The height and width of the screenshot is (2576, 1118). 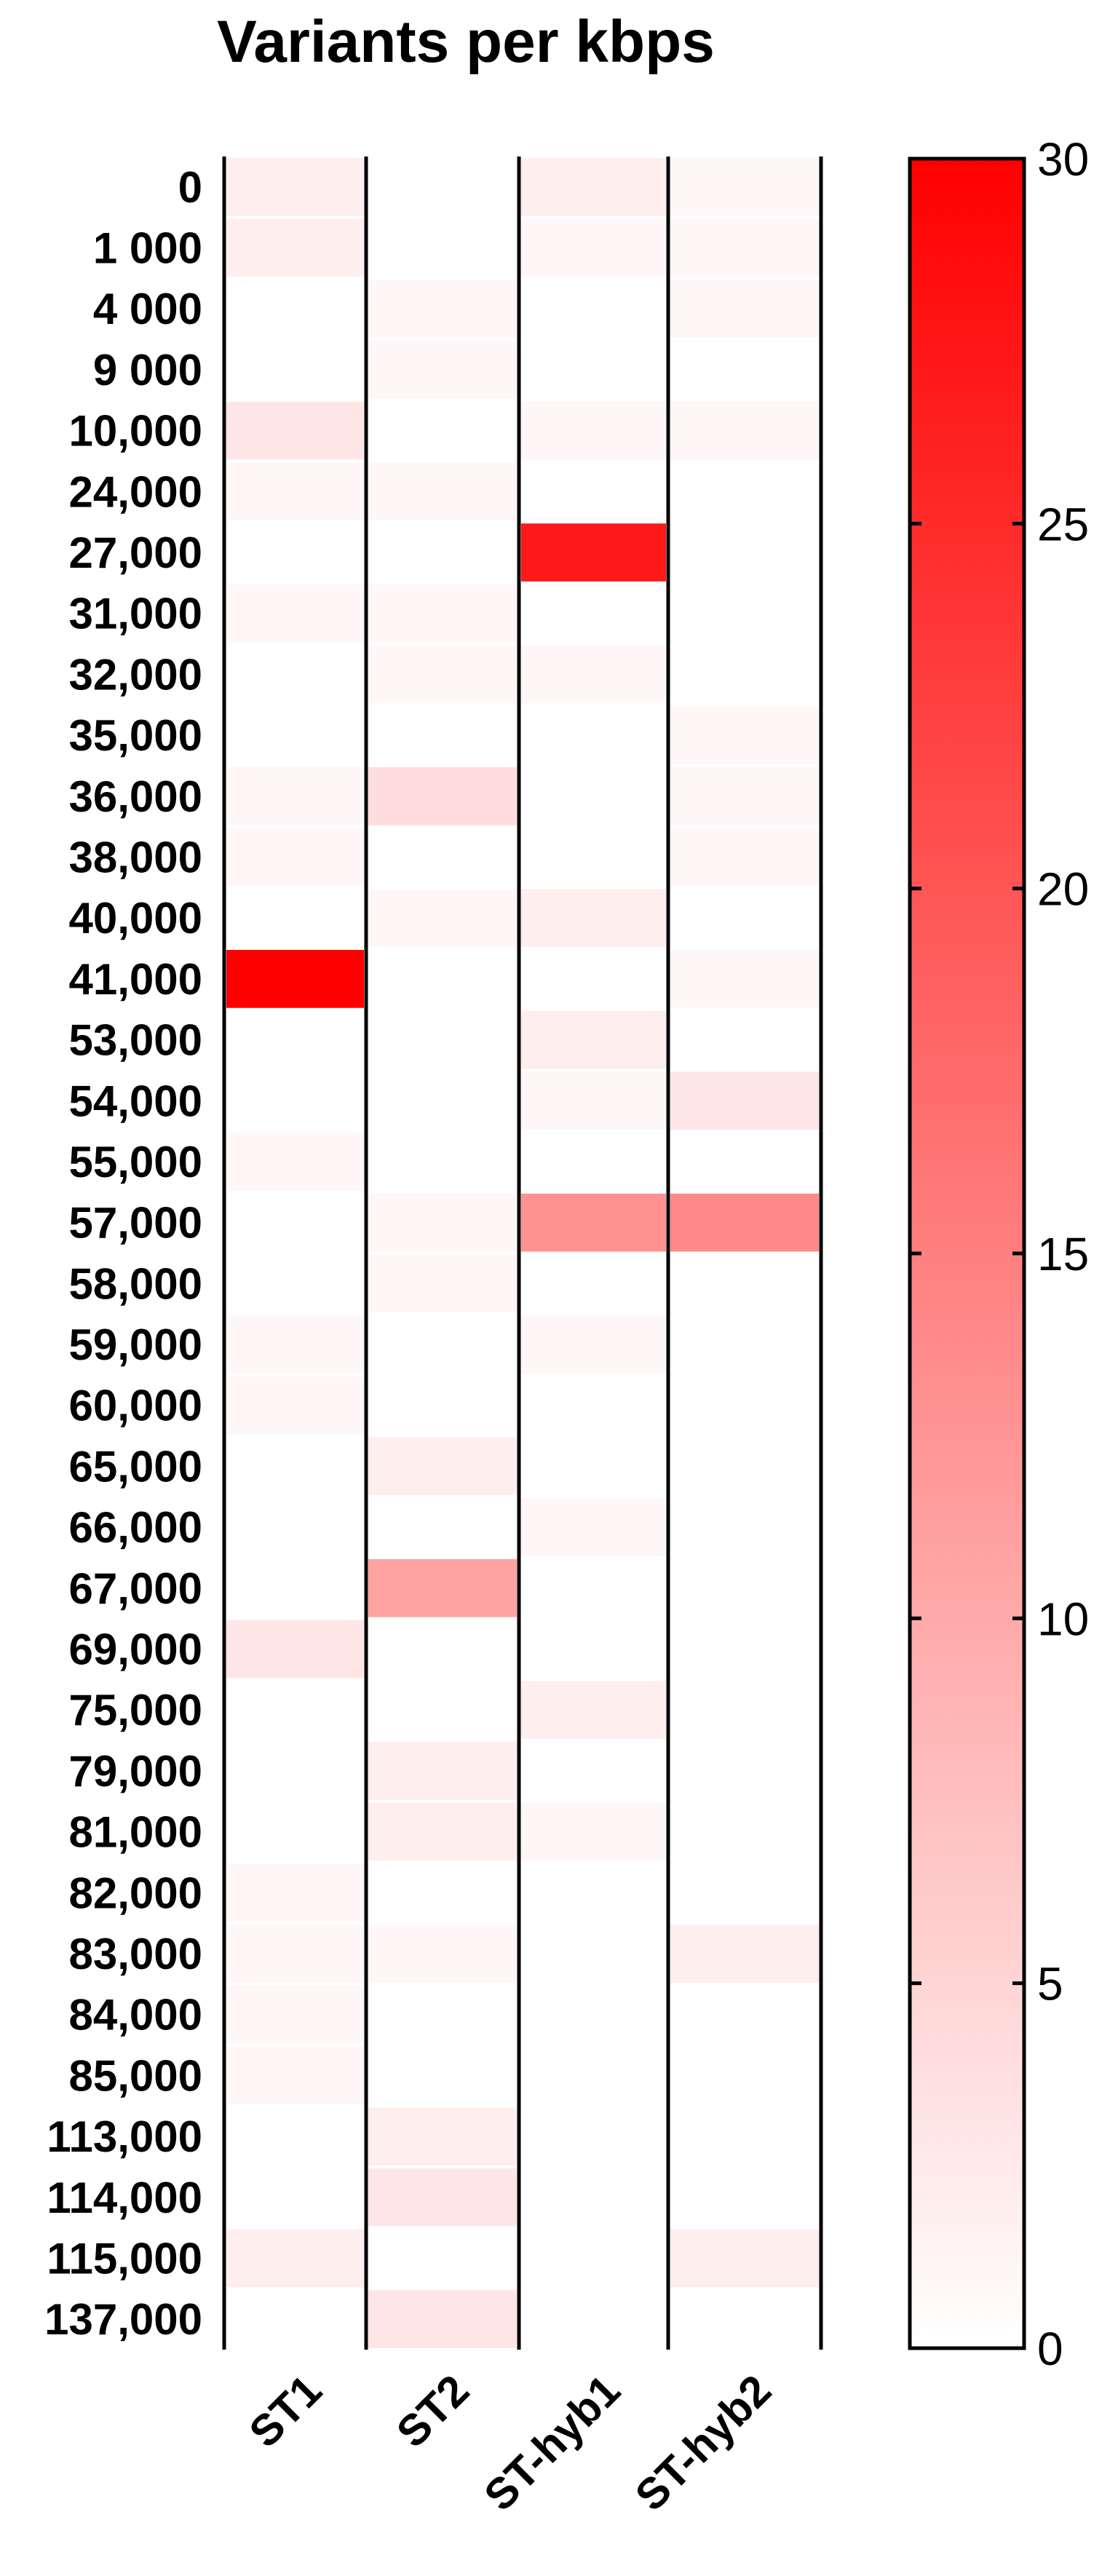 I want to click on colorbar-tick-label: 10, so click(x=1063, y=1619).